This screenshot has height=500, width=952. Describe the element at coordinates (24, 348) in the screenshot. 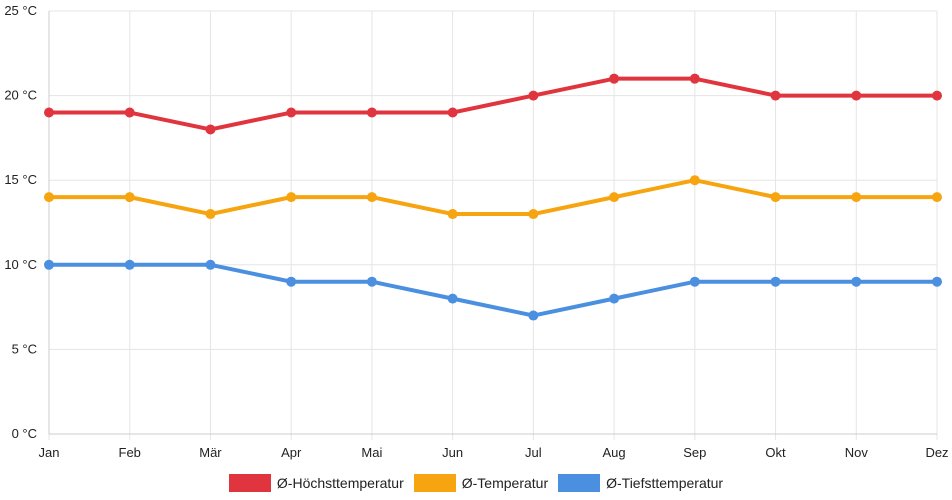

I see `y-tick-label: 5 °C` at that location.